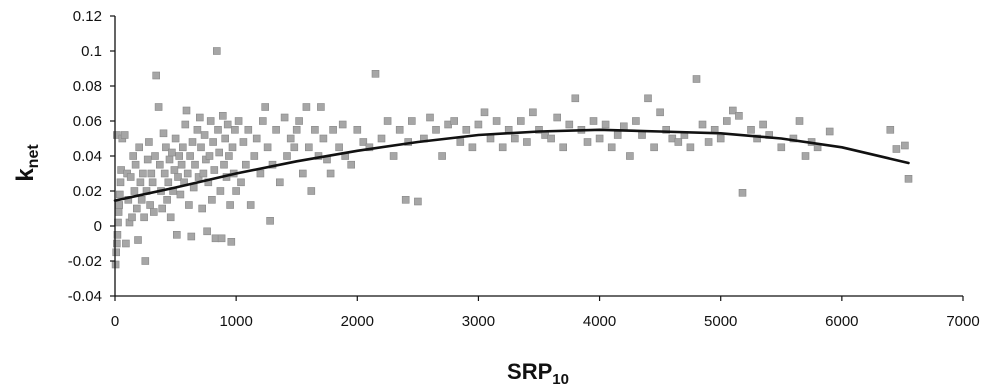 The image size is (999, 391). I want to click on x-tick-label: 1000, so click(235, 321).